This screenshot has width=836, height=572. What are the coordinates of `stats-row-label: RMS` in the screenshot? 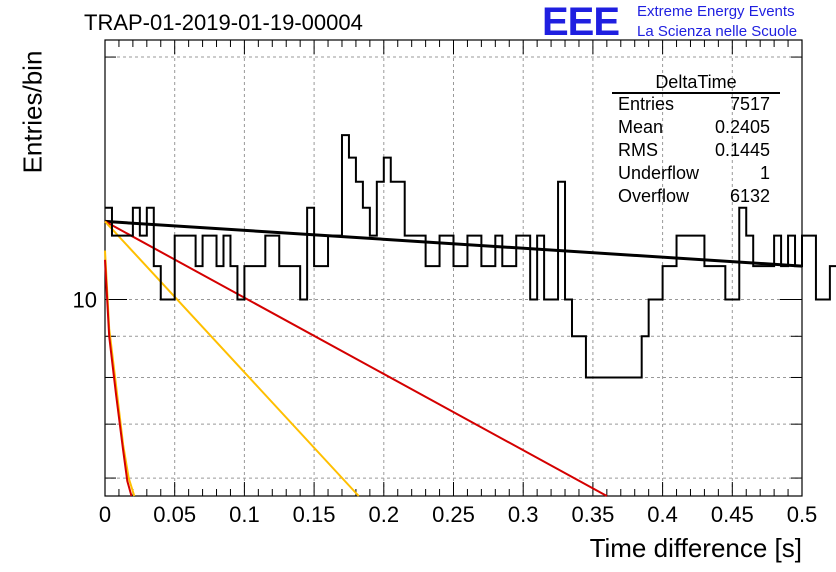 It's located at (638, 150).